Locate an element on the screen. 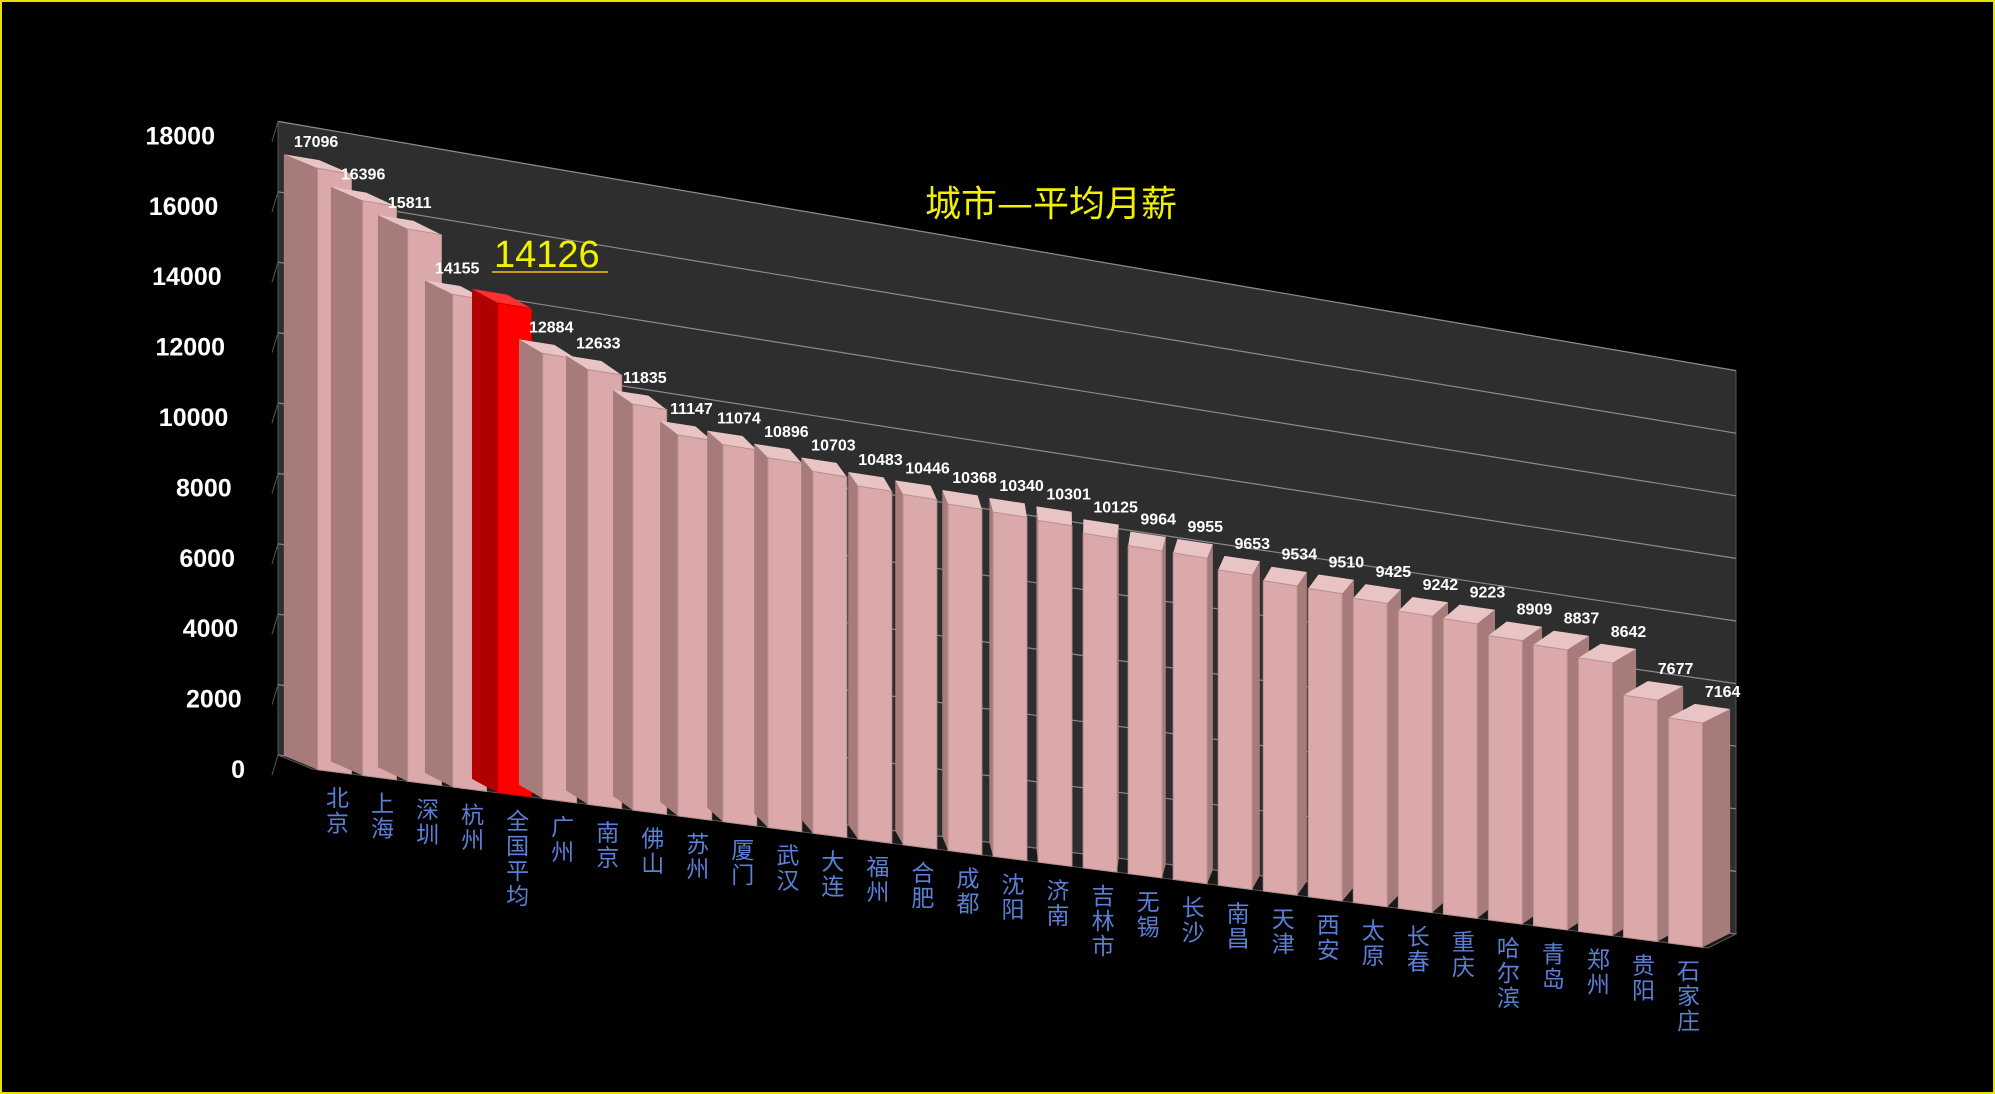 Image resolution: width=1995 pixels, height=1094 pixels. y-tick-label: 18000 is located at coordinates (180, 136).